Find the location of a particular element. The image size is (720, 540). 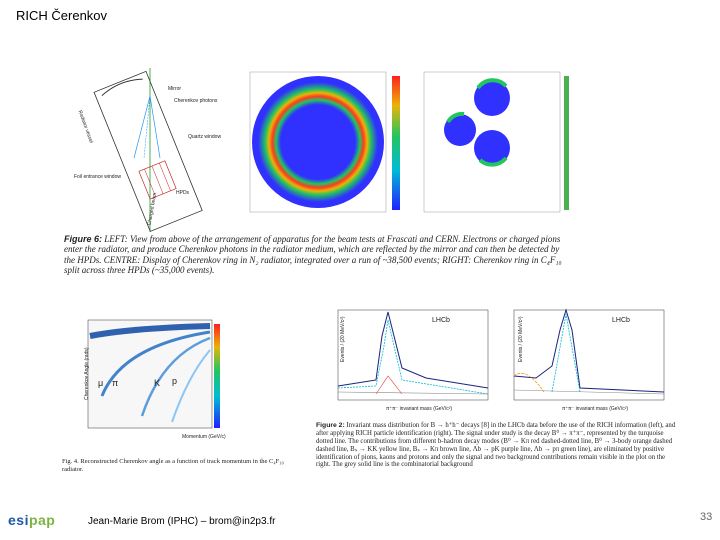

mass-right-xlabel: π⁺π⁻ invariant mass (GeV/c²) is located at coordinates (595, 409).